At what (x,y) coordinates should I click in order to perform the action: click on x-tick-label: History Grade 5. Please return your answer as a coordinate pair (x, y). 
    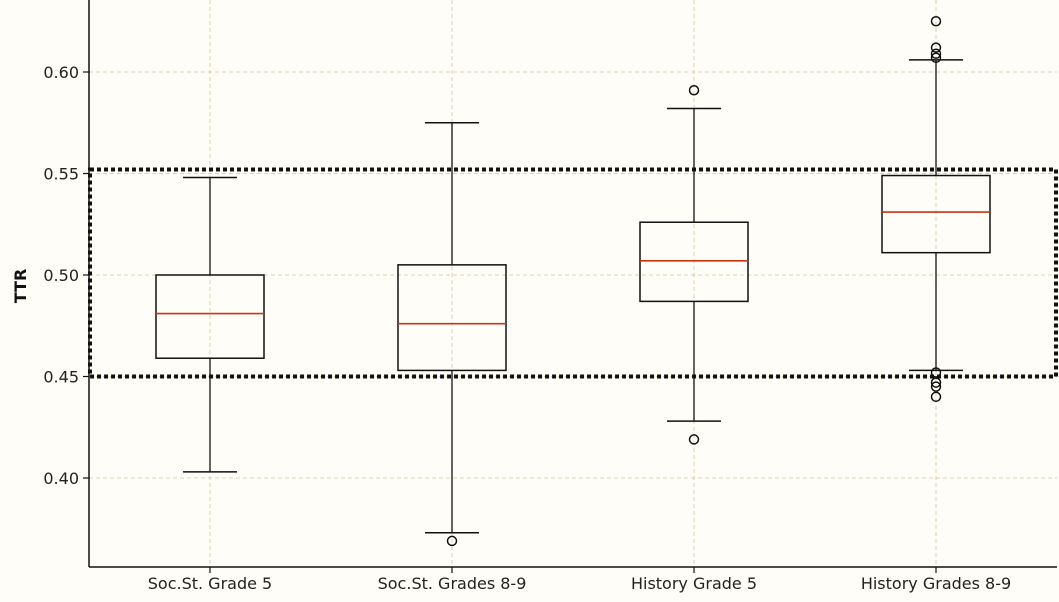
    Looking at the image, I should click on (694, 583).